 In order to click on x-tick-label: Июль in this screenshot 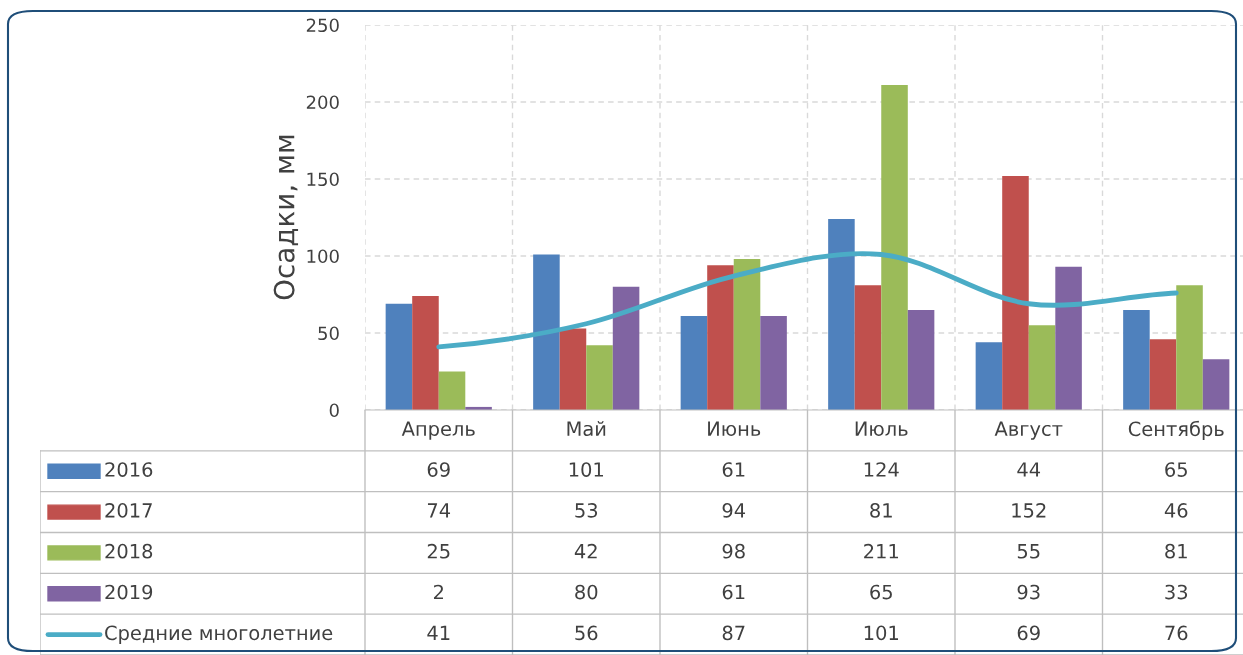, I will do `click(881, 429)`.